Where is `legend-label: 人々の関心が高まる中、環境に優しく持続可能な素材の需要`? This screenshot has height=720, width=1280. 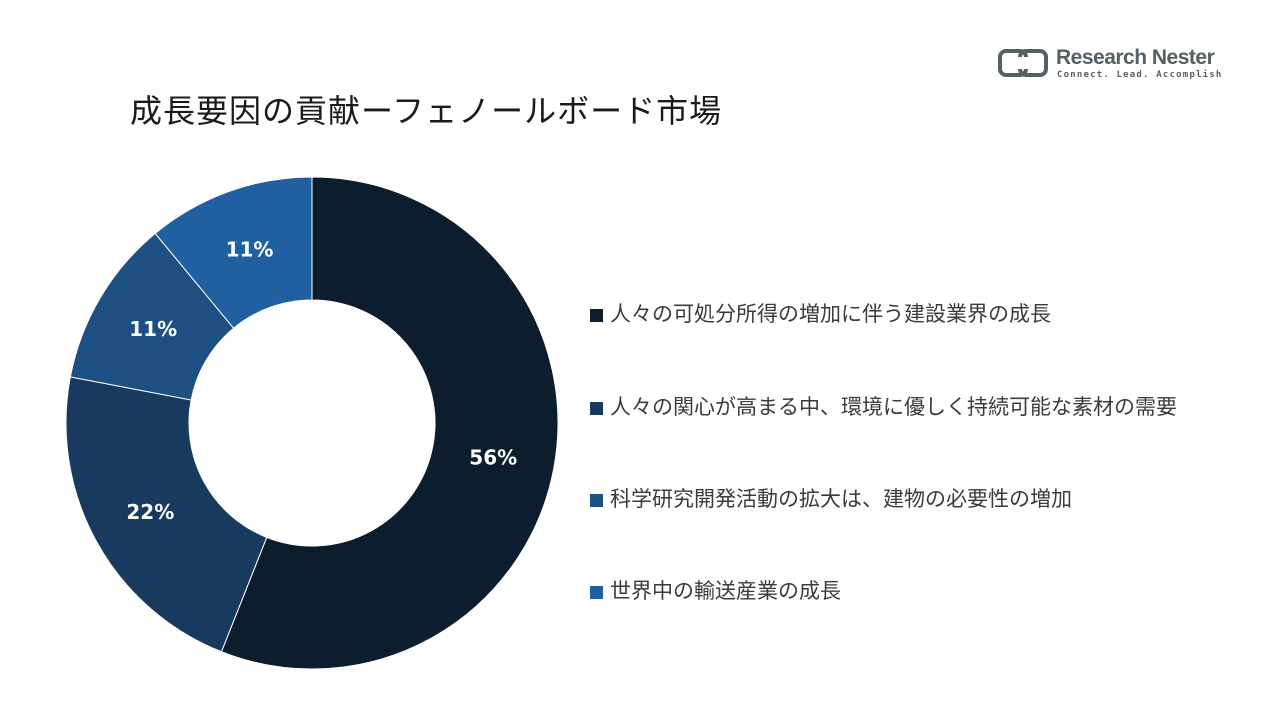
legend-label: 人々の関心が高まる中、環境に優しく持続可能な素材の需要 is located at coordinates (893, 407).